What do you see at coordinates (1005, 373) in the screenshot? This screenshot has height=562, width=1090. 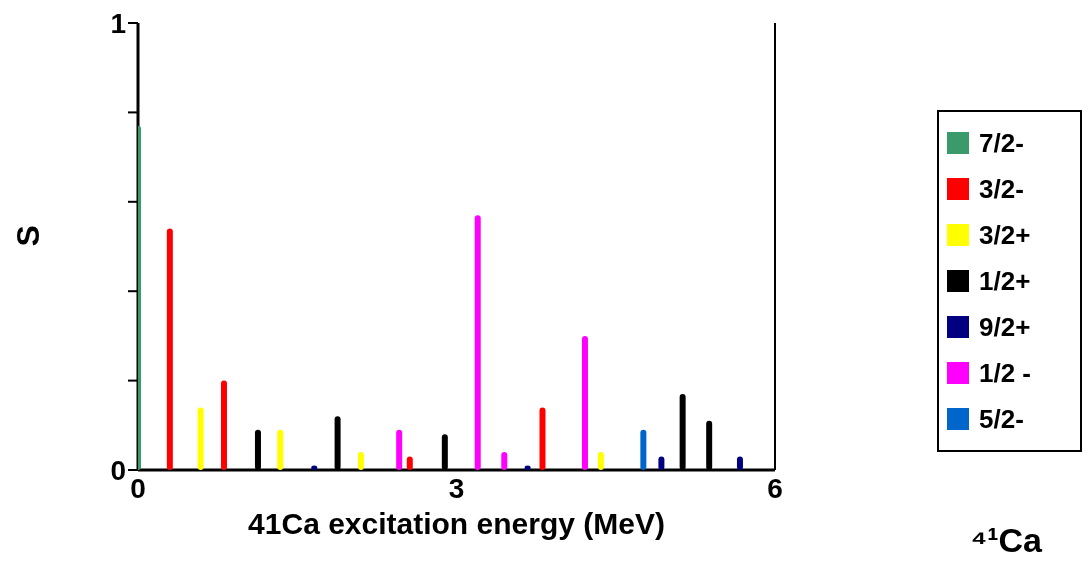 I see `legend-label: 1/2 -` at bounding box center [1005, 373].